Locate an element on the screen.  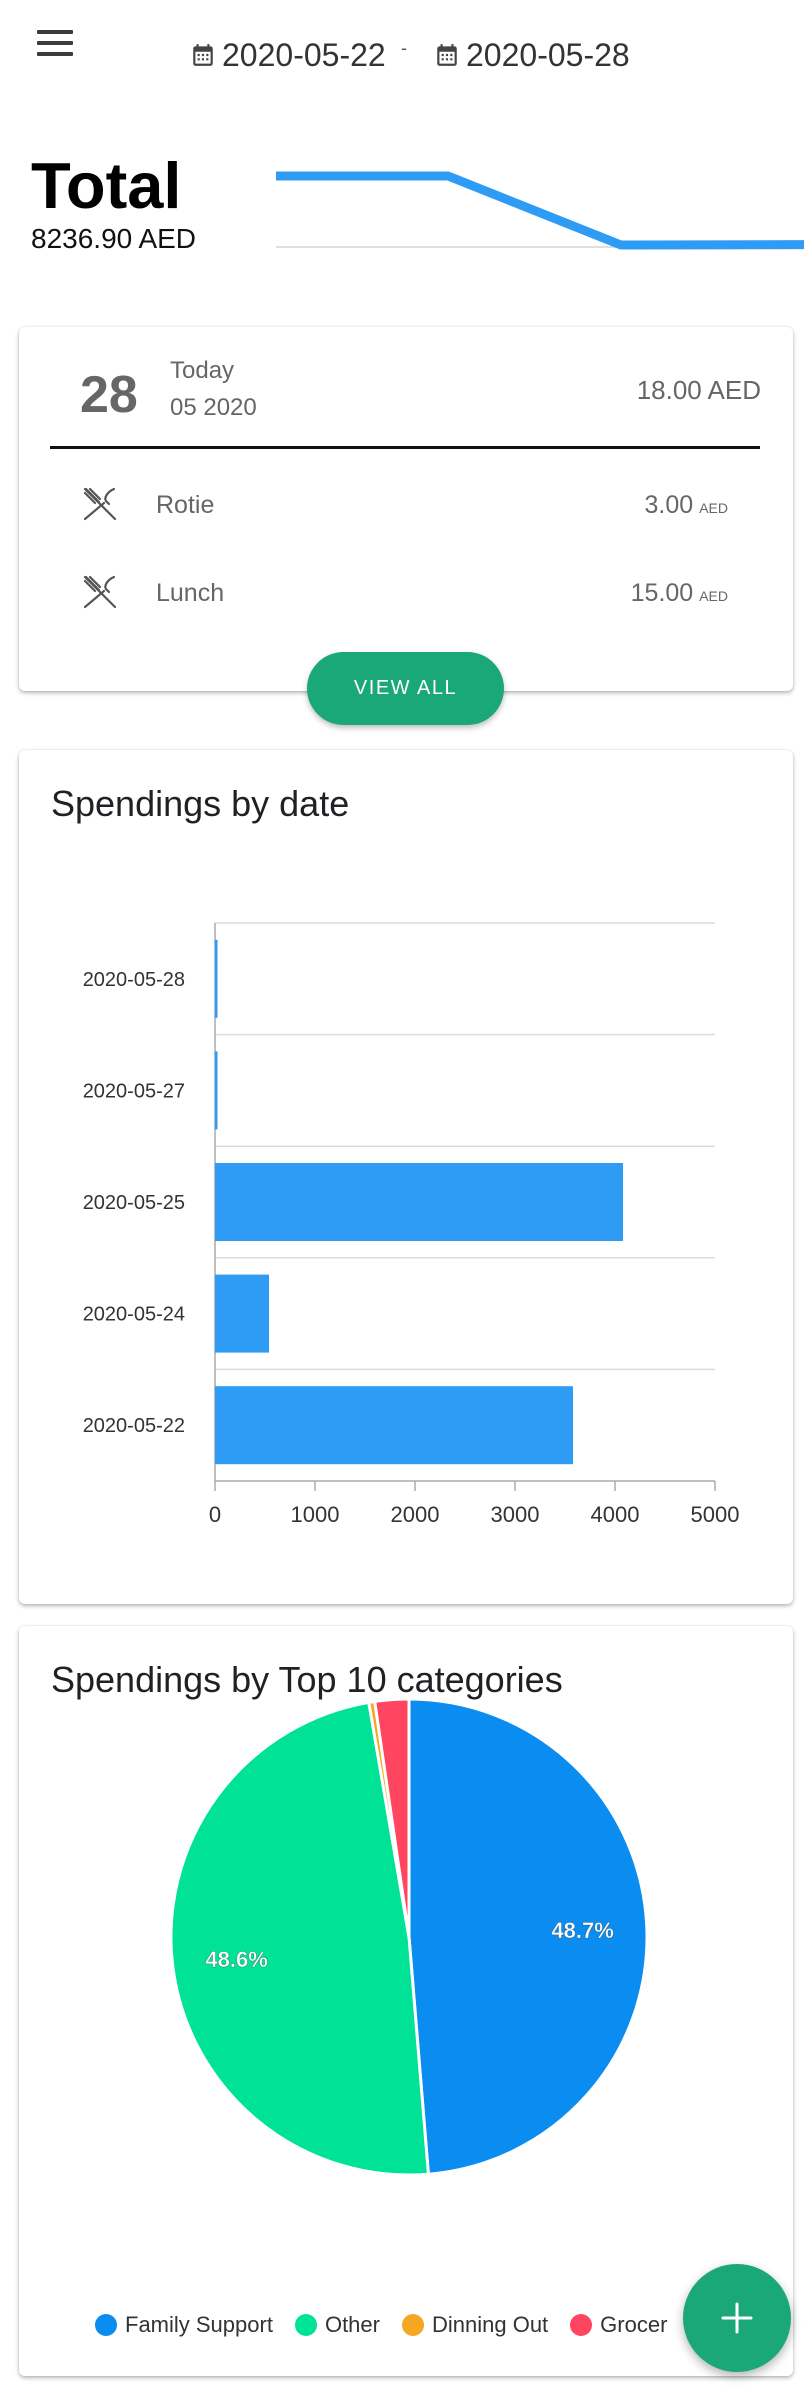
y-tick-label: 2020-05-25 is located at coordinates (134, 1203).